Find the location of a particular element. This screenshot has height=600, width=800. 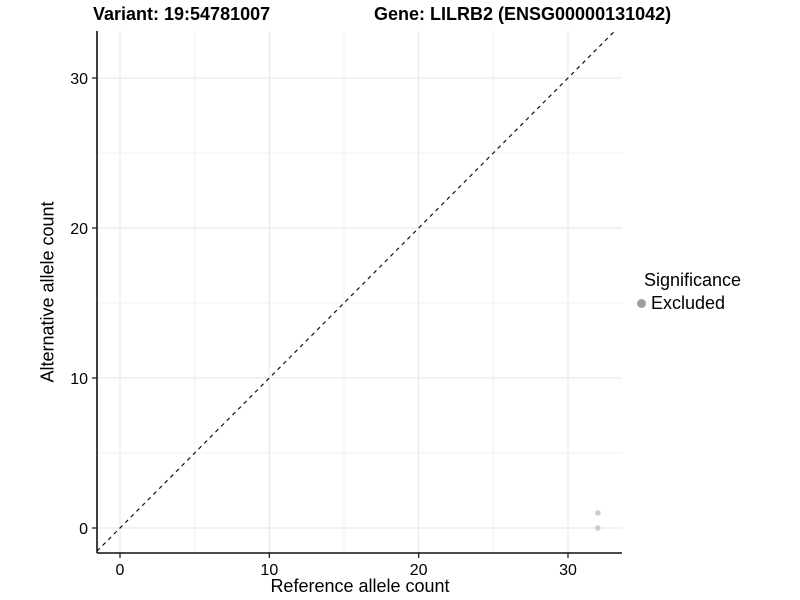

y-tick-label: 0 is located at coordinates (83, 529).